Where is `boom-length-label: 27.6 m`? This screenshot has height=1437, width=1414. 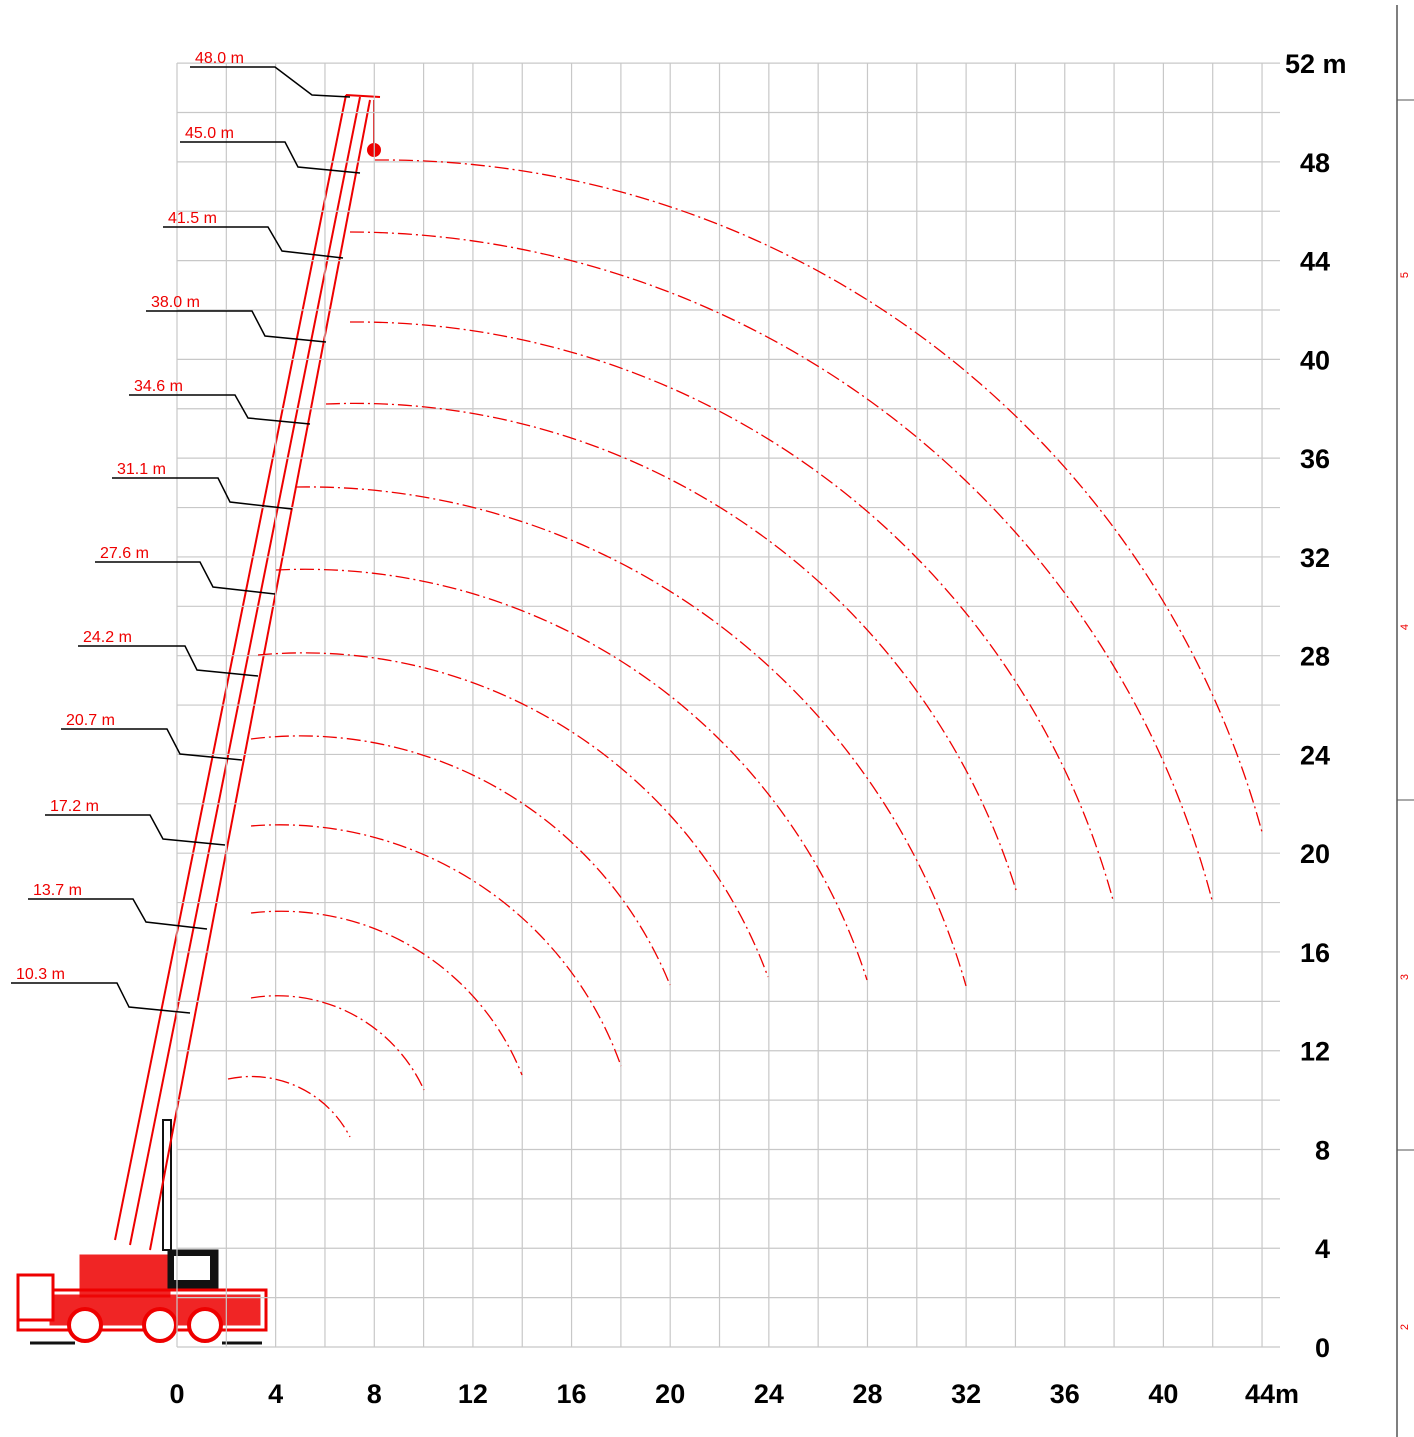 boom-length-label: 27.6 m is located at coordinates (124, 553).